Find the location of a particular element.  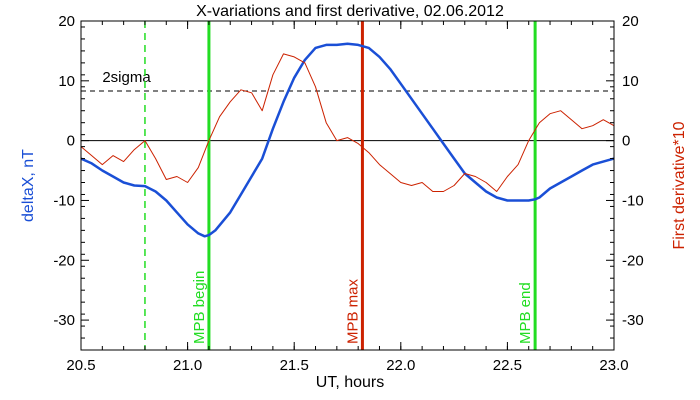

y-tick-label-left: 20 is located at coordinates (66, 21).